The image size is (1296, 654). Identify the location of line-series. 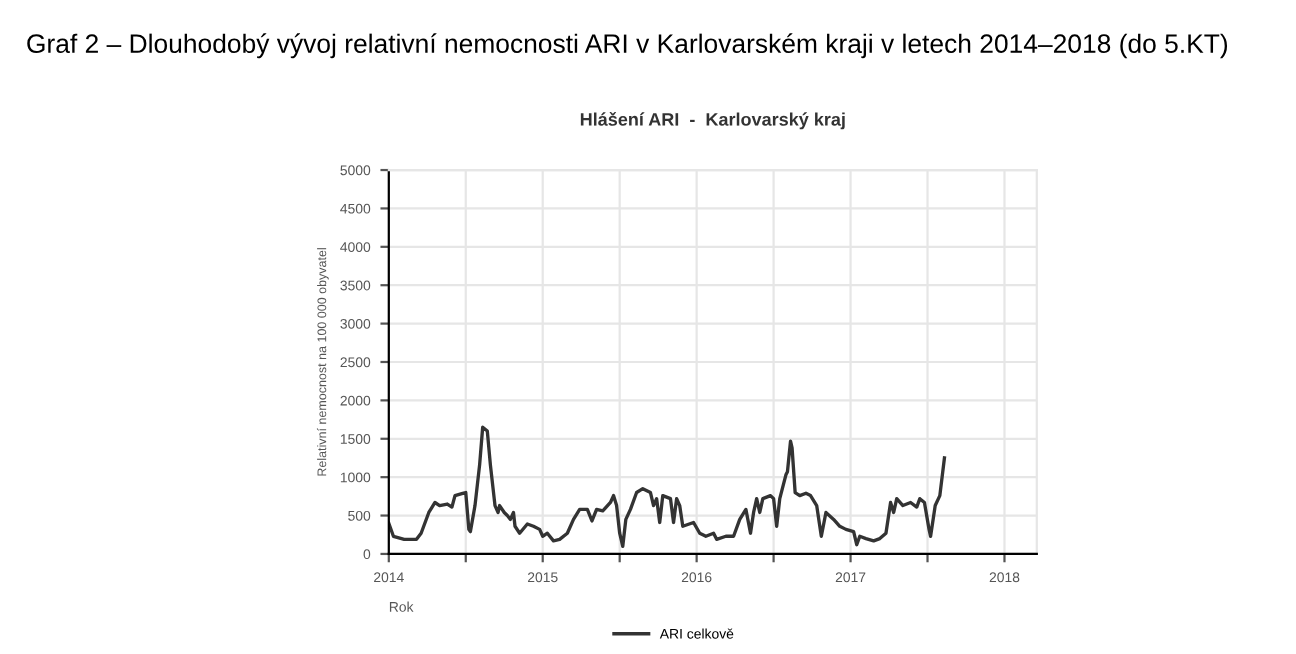
(667, 486).